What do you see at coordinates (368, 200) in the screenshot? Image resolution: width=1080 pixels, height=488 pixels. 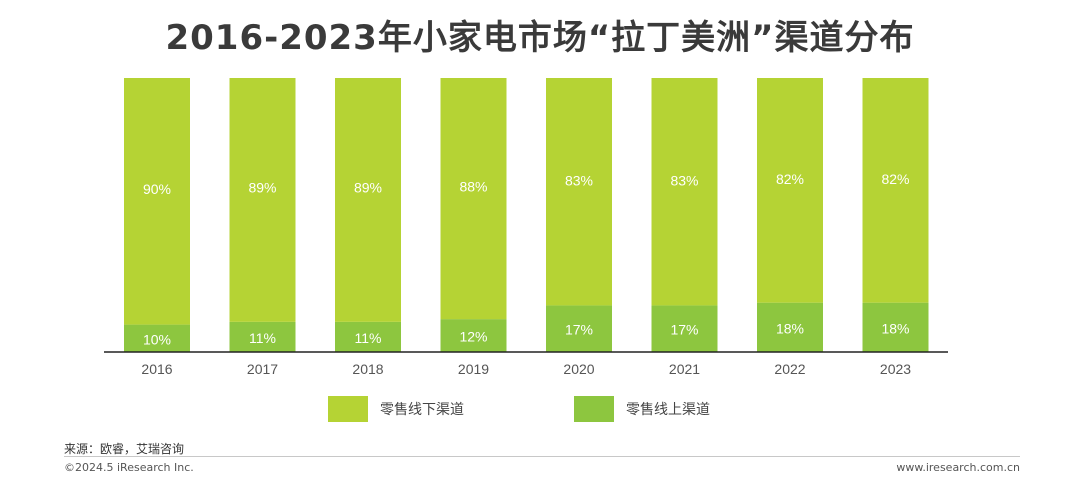 I see `bar-offline-2018` at bounding box center [368, 200].